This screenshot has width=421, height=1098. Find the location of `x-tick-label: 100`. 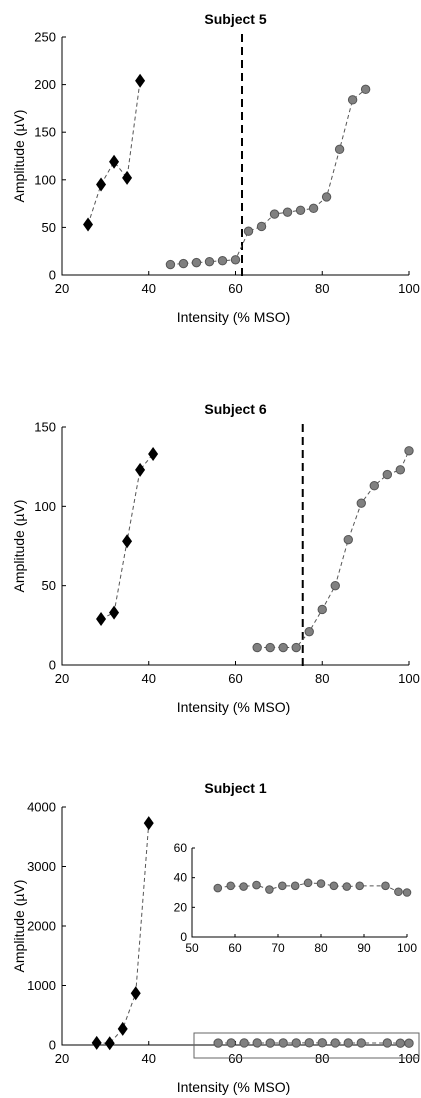

x-tick-label: 100 is located at coordinates (409, 288).